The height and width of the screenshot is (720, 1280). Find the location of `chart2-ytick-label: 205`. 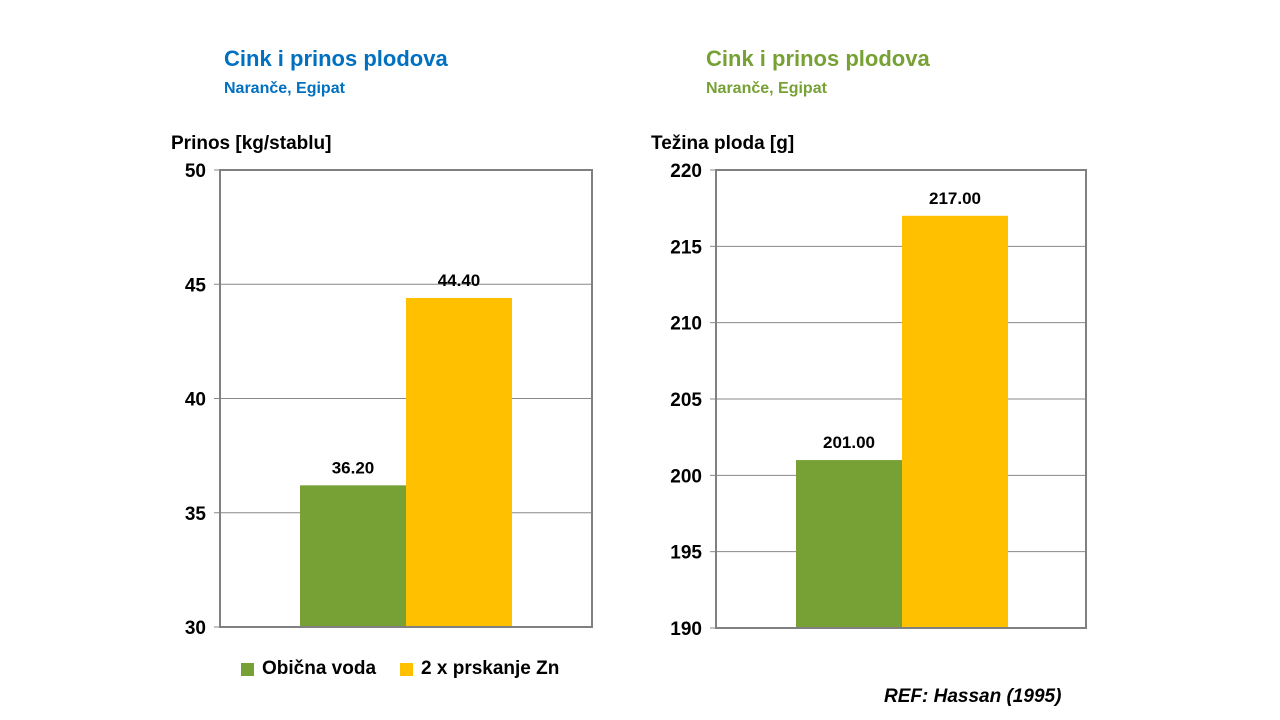

chart2-ytick-label: 205 is located at coordinates (686, 400).